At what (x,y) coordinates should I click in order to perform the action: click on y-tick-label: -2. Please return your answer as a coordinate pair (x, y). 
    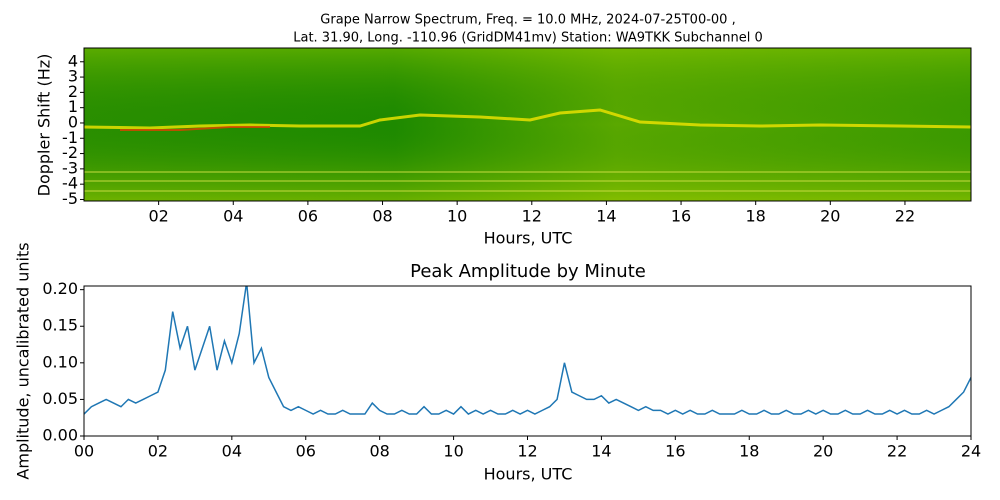
    Looking at the image, I should click on (70, 152).